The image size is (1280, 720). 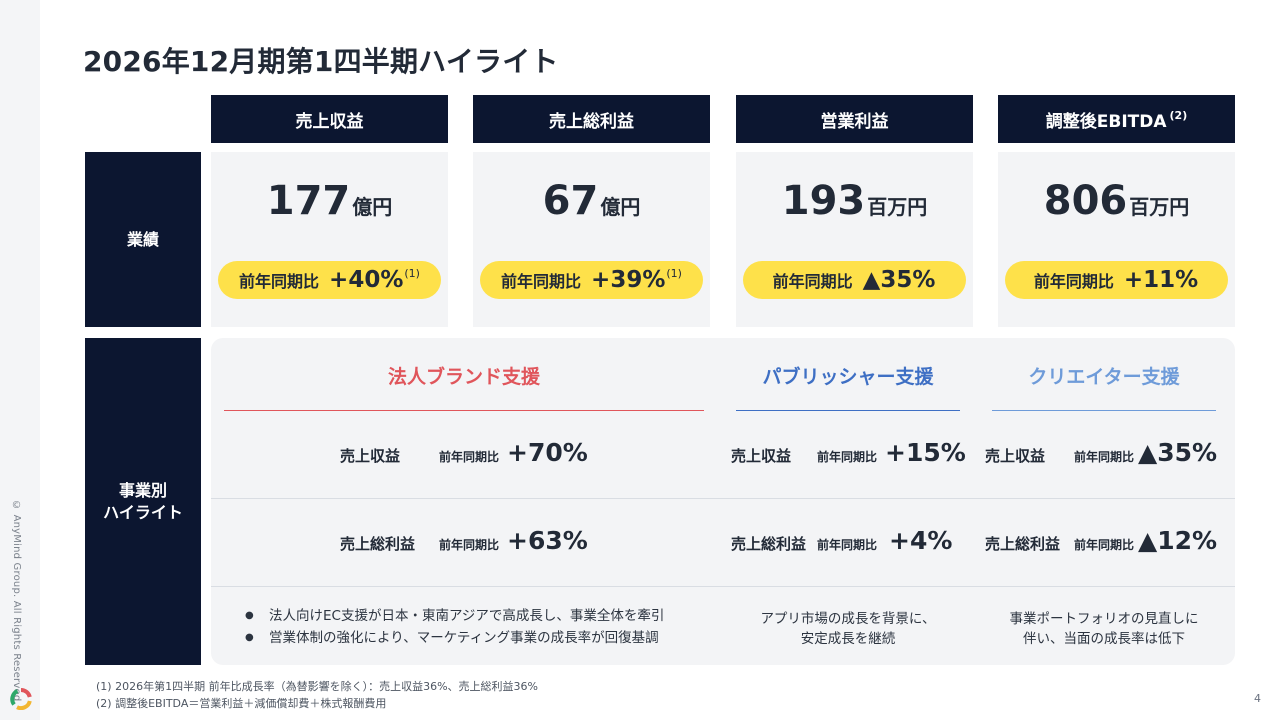 What do you see at coordinates (848, 377) in the screenshot?
I see `segment-title-publisher: パブリッシャー支援` at bounding box center [848, 377].